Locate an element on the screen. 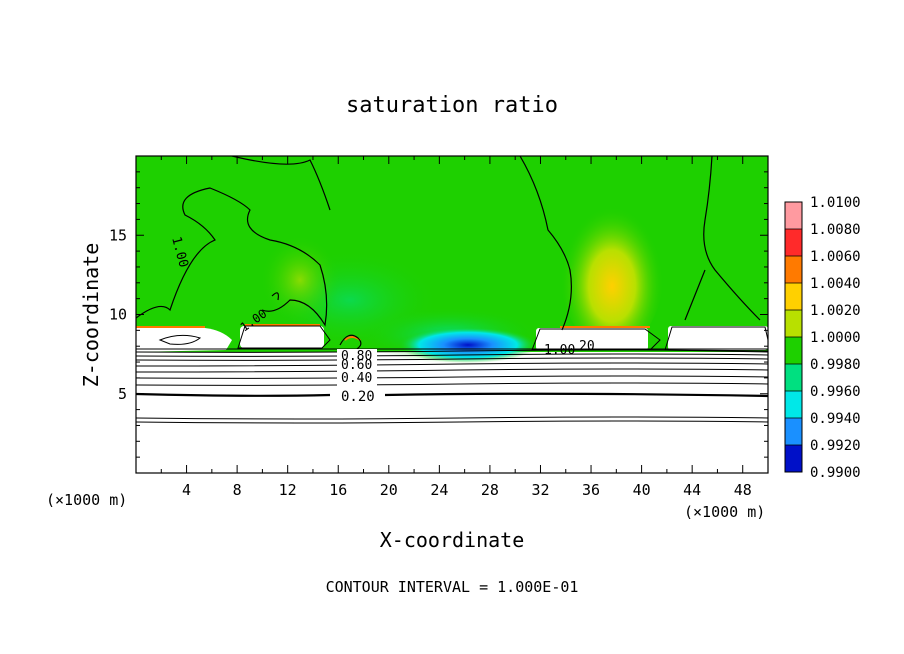 The height and width of the screenshot is (654, 904). colorbar-label: 1.0000 is located at coordinates (835, 338).